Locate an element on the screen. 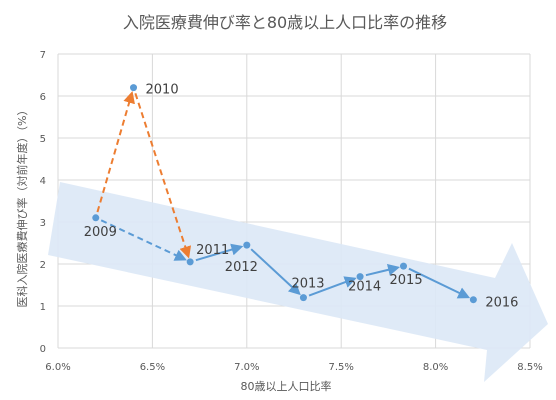 The height and width of the screenshot is (400, 556). arrow-2010-2011 is located at coordinates (163, 175).